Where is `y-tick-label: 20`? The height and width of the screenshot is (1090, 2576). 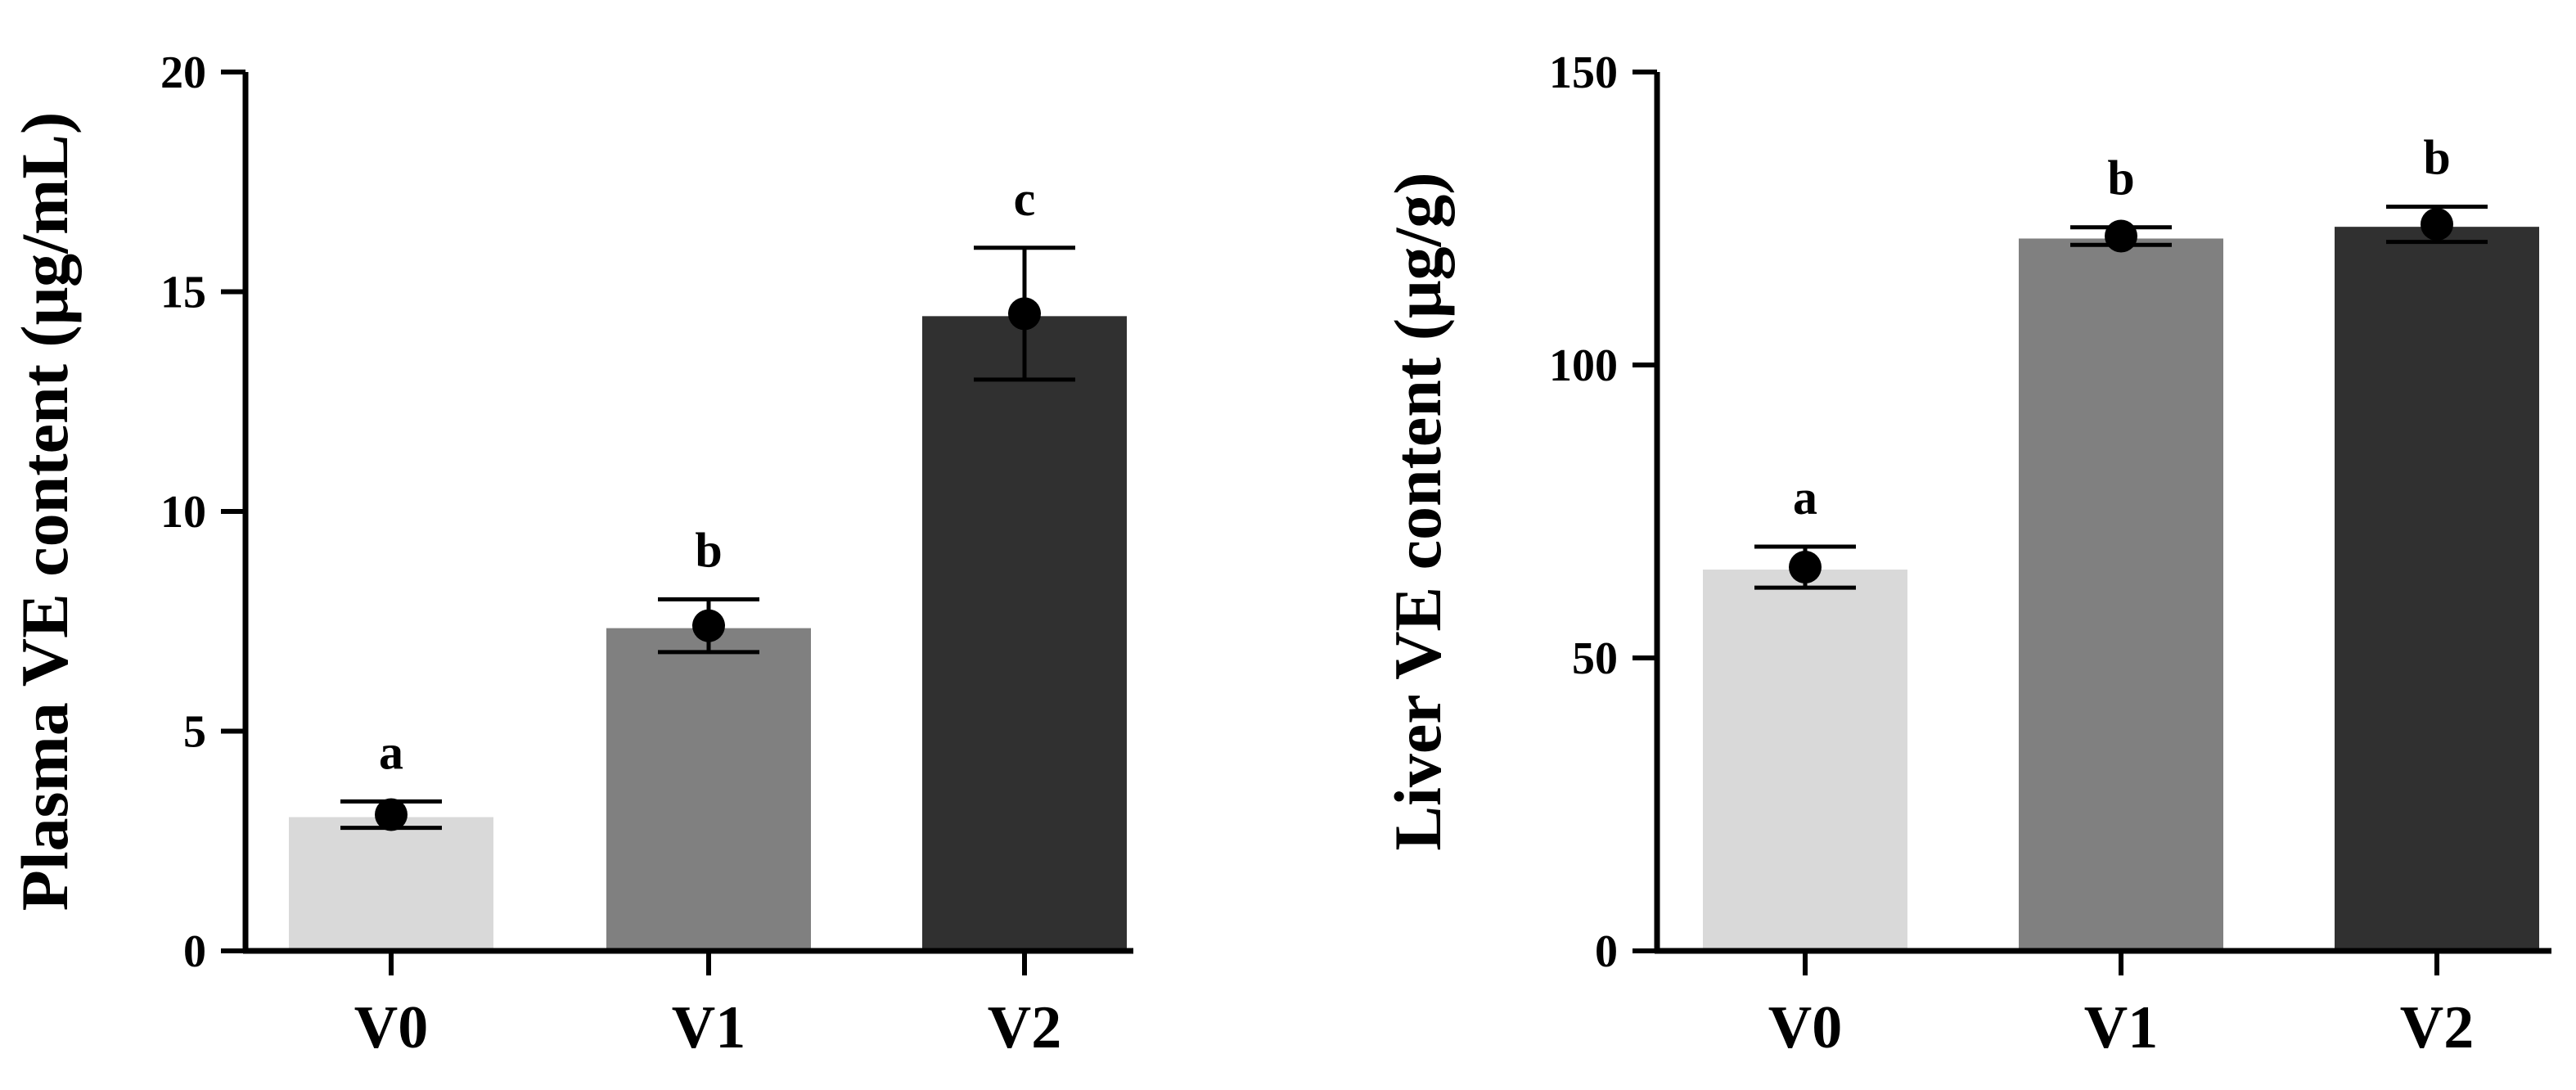
y-tick-label: 20 is located at coordinates (183, 72).